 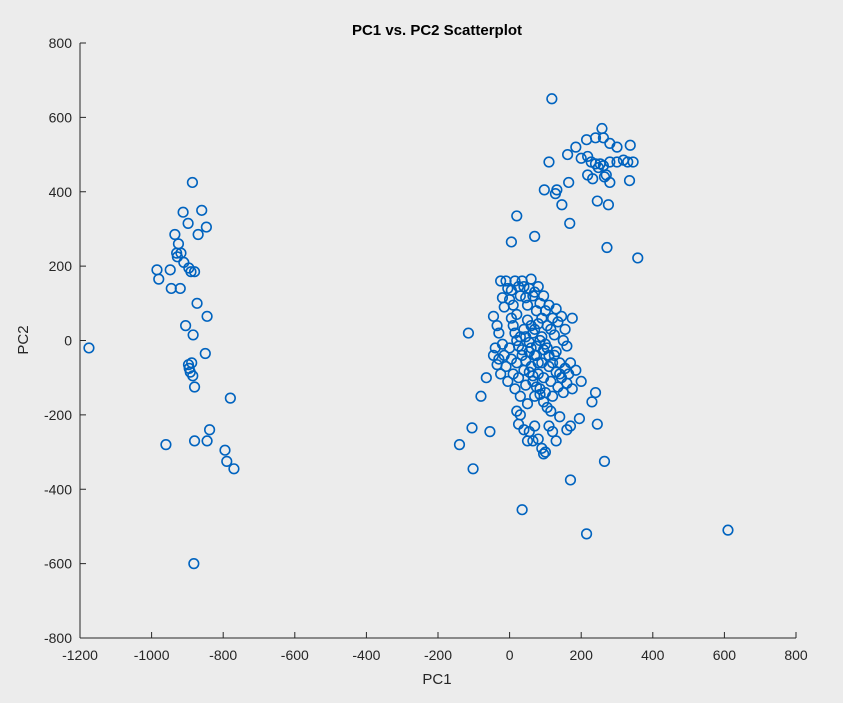 What do you see at coordinates (58, 489) in the screenshot?
I see `y-tick-label: -400` at bounding box center [58, 489].